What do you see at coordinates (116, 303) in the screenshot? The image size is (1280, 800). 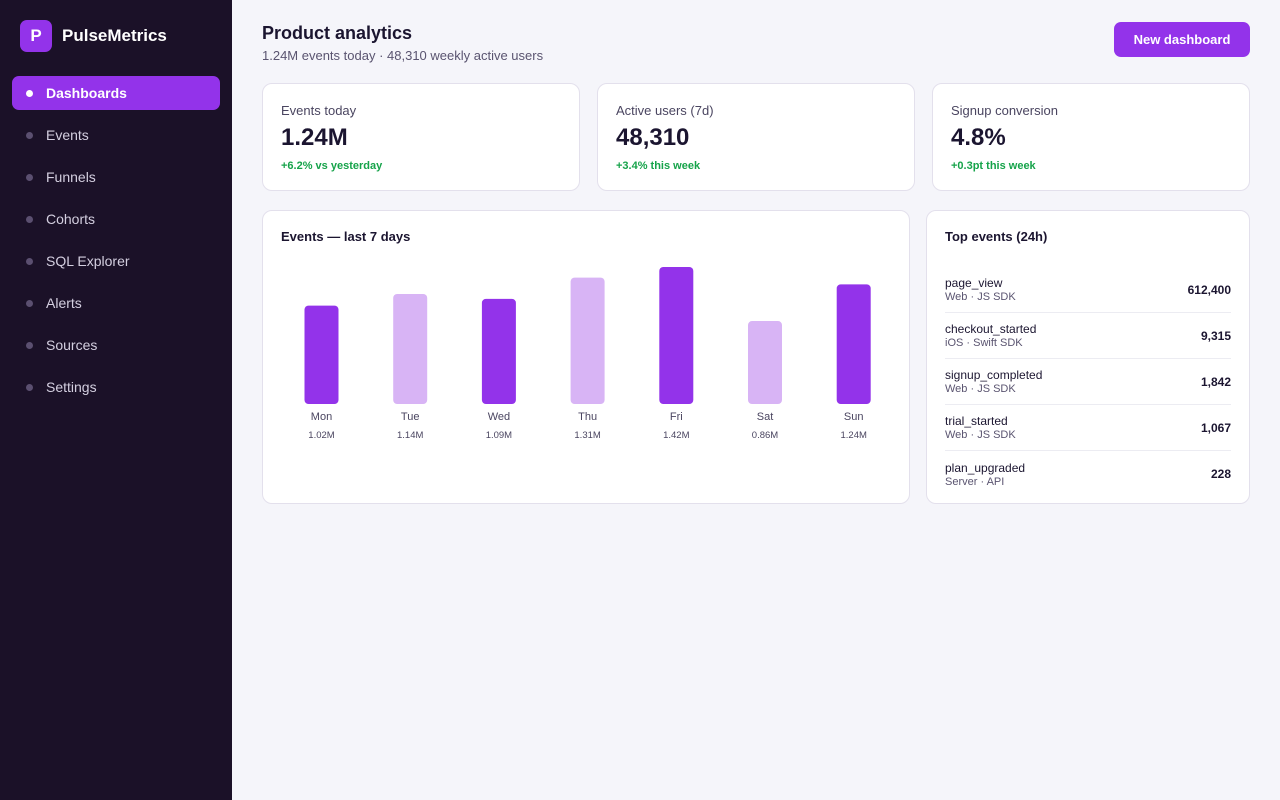 I see `sidebar-item-alerts: Alerts` at bounding box center [116, 303].